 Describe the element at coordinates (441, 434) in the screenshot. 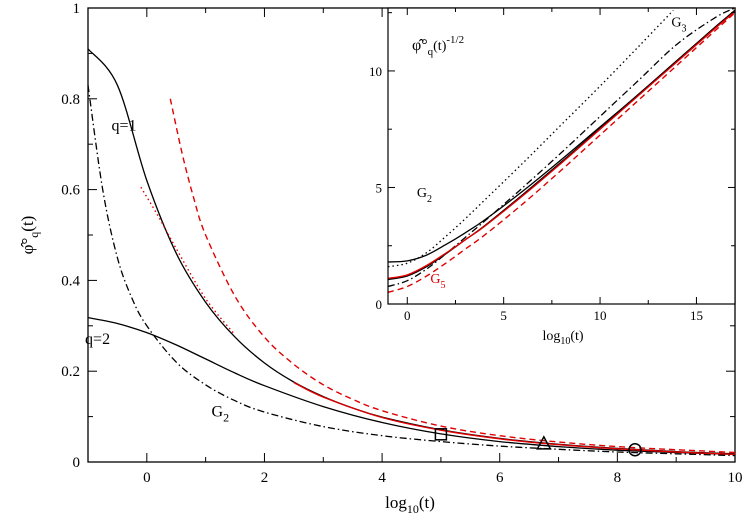

I see `marker-square` at that location.